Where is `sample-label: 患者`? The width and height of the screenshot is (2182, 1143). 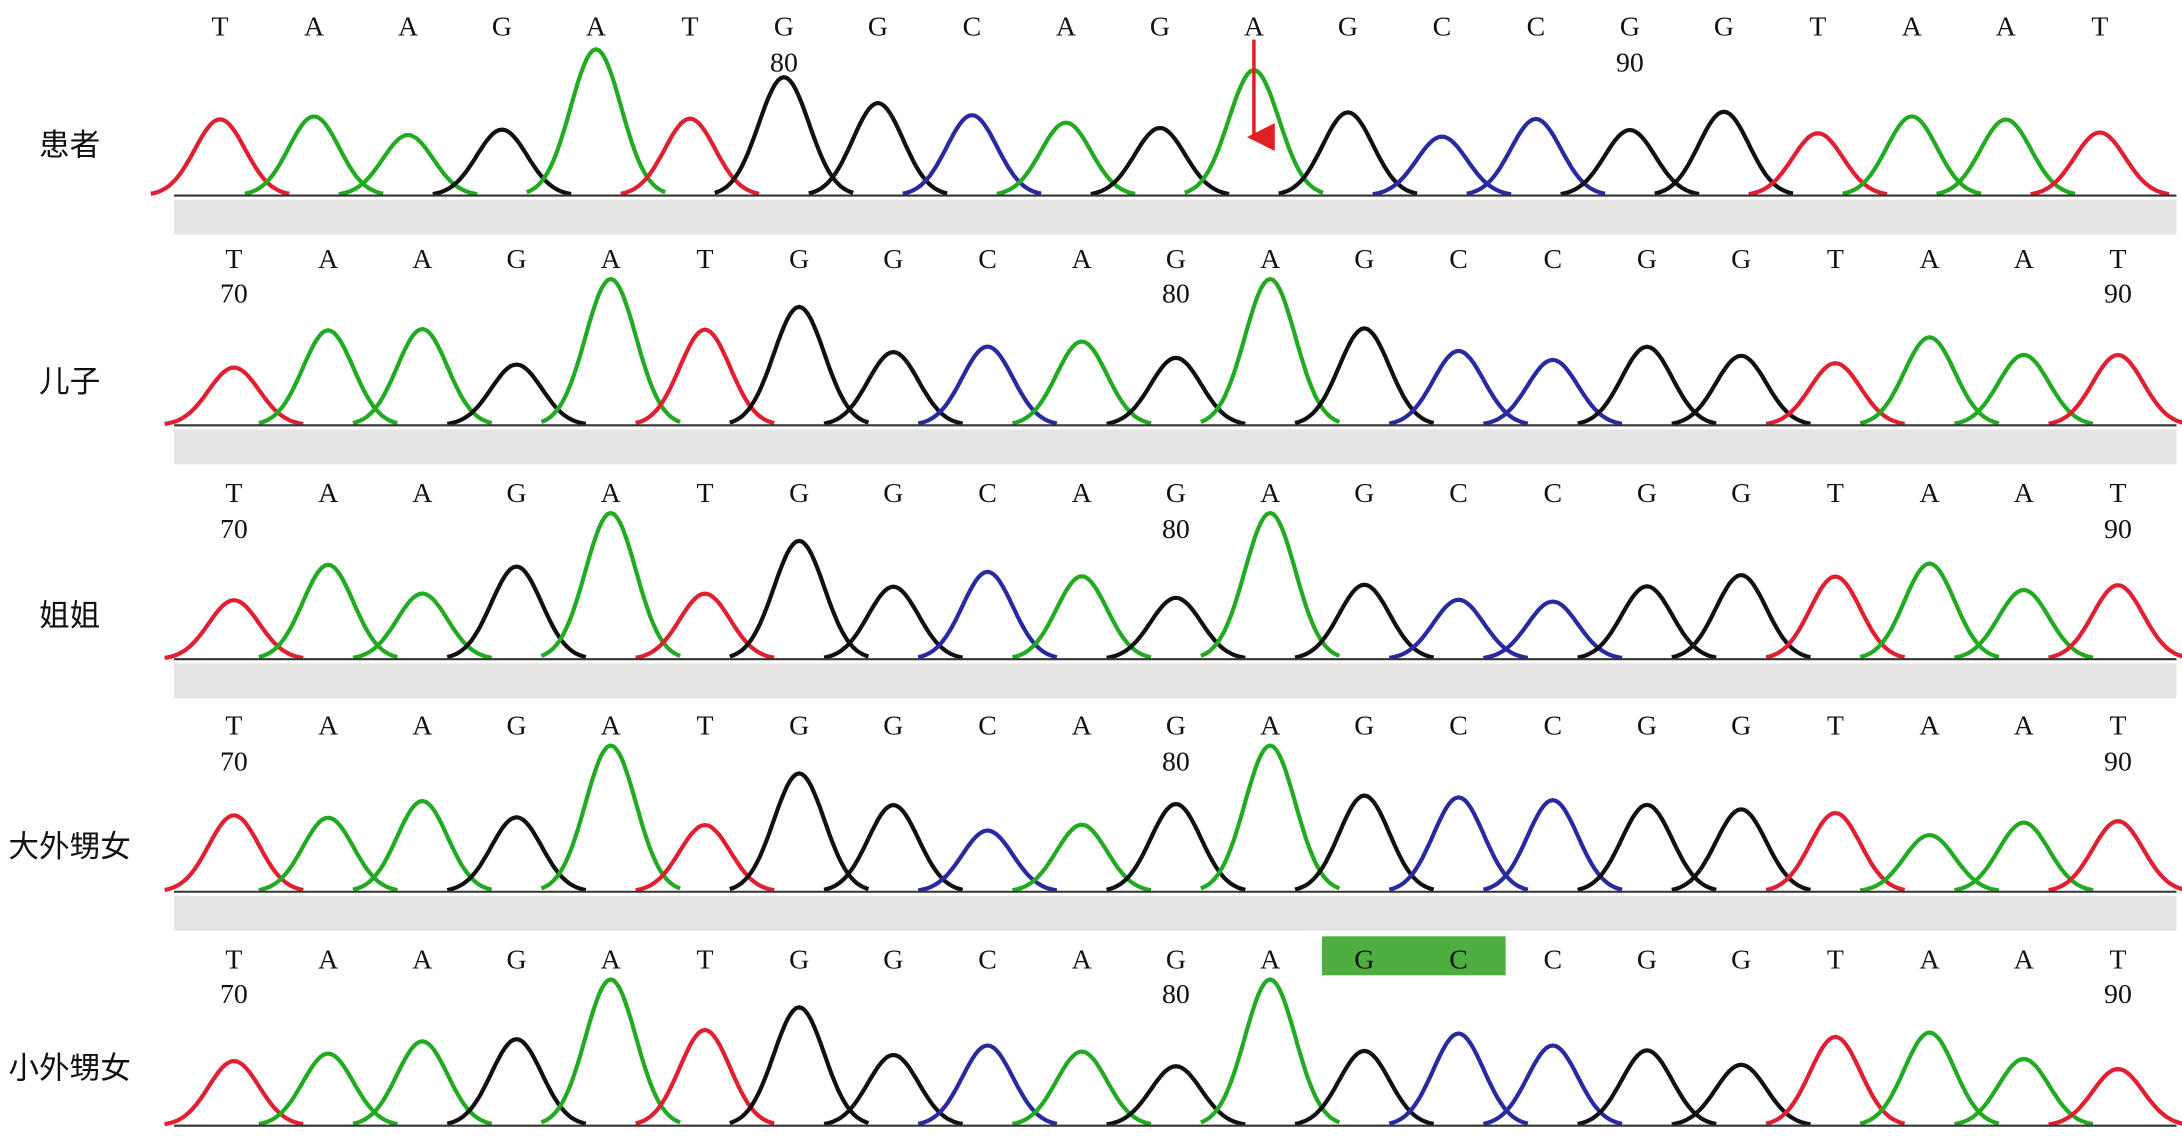 sample-label: 患者 is located at coordinates (69, 145).